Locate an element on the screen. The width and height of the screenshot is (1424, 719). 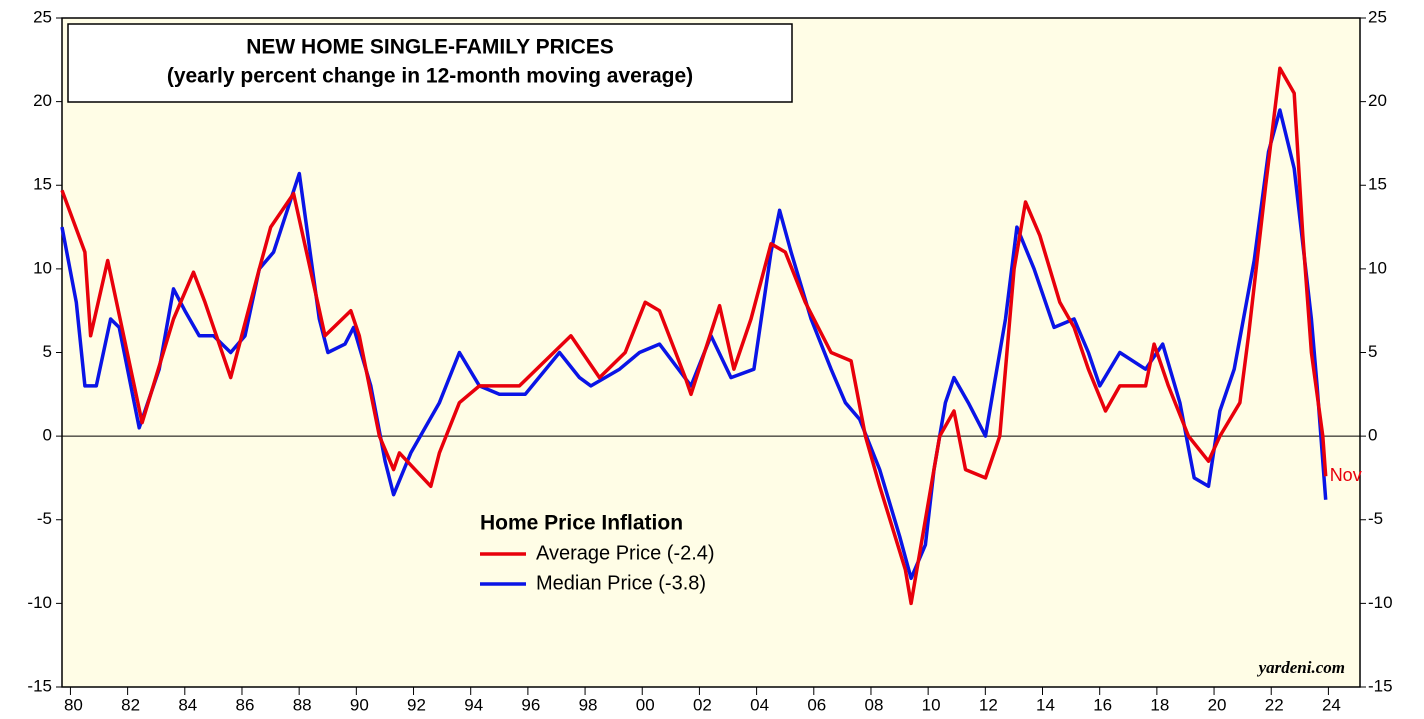
x-tick-label: 84 is located at coordinates (187, 704).